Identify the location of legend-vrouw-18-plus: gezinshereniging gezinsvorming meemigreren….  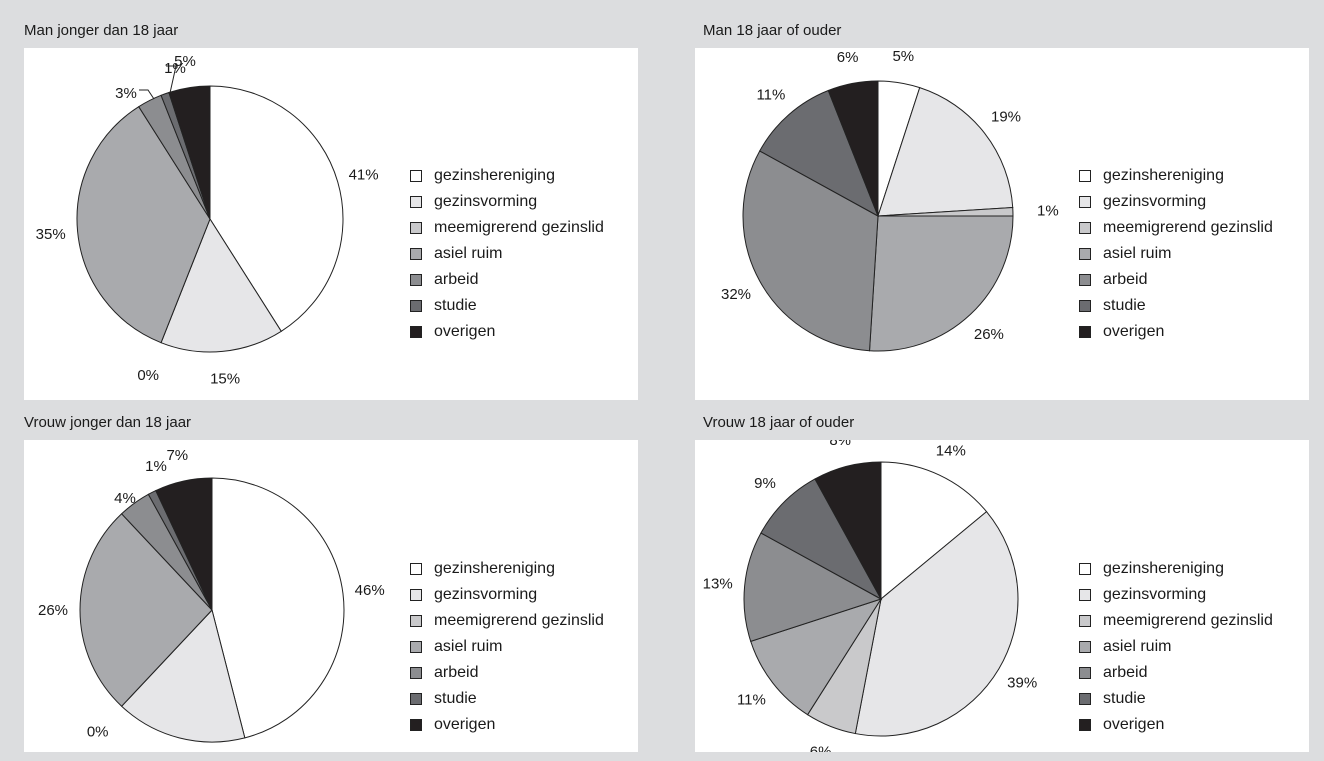
(1176, 647).